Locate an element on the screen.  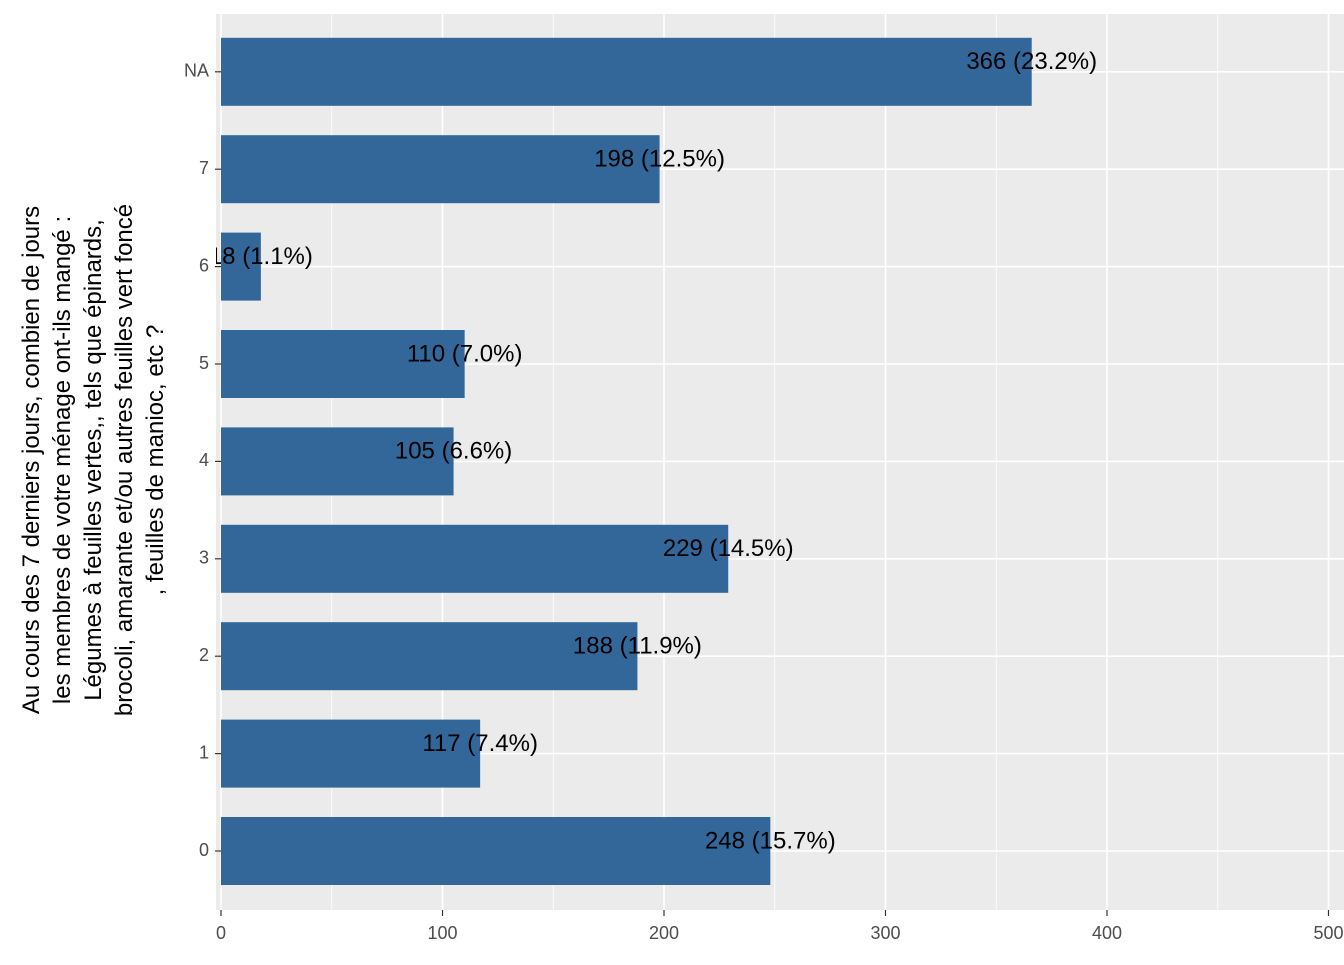
value-label: 110 (7.0%) is located at coordinates (465, 353).